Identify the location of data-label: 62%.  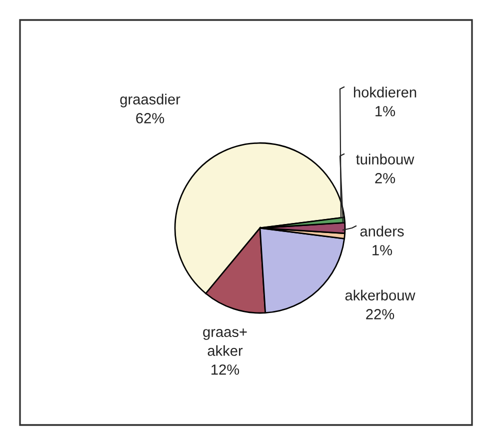
(150, 118).